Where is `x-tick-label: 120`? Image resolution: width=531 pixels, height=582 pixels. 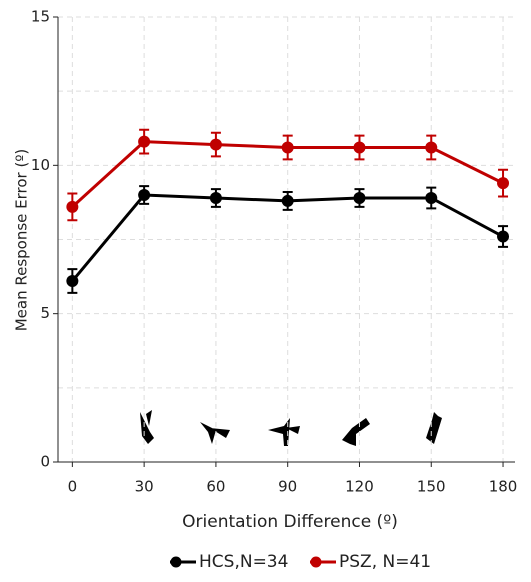
x-tick-label: 120 is located at coordinates (359, 487).